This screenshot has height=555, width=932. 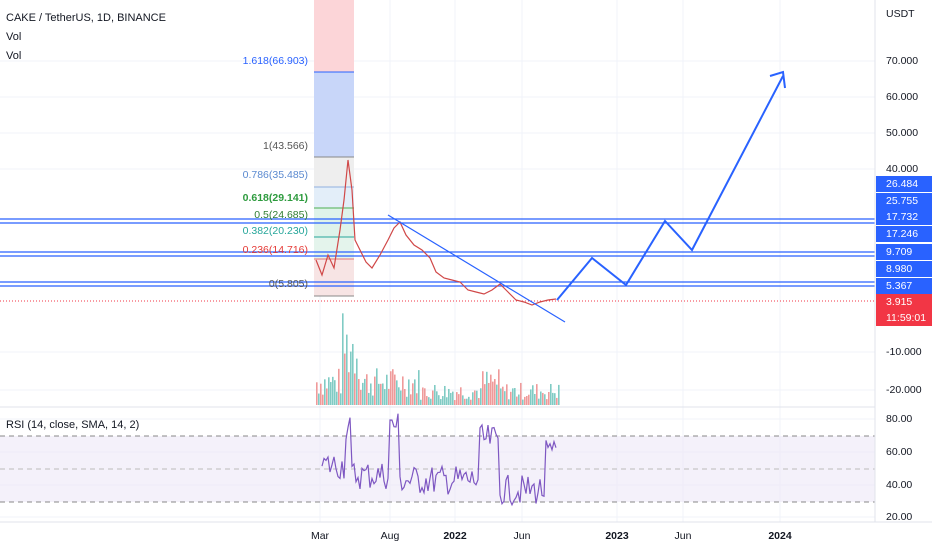 I want to click on price-tick-label: -10.000, so click(x=904, y=352).